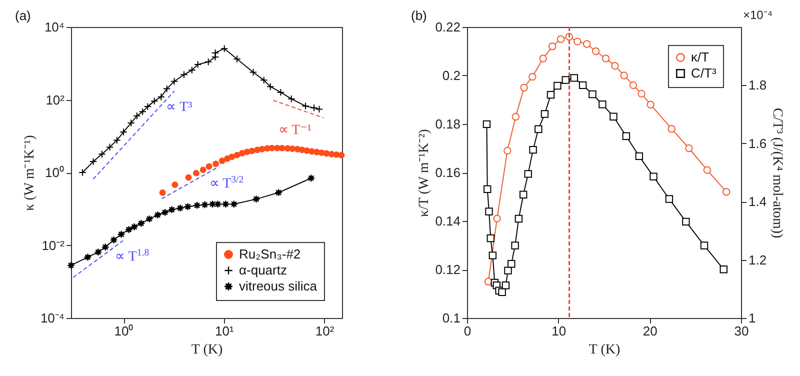  What do you see at coordinates (700, 57) in the screenshot?
I see `legend-label: κ/T` at bounding box center [700, 57].